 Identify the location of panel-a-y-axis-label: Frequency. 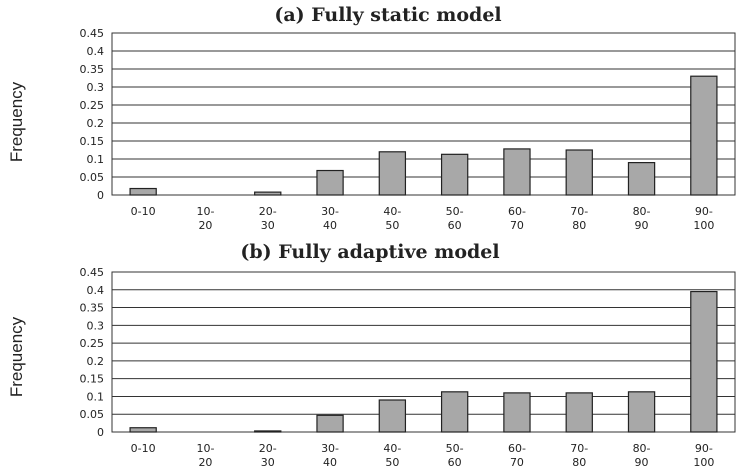
(16, 121).